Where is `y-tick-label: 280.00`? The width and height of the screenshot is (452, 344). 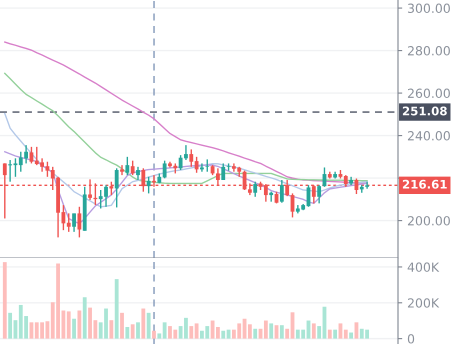 y-tick-label: 280.00 is located at coordinates (429, 51).